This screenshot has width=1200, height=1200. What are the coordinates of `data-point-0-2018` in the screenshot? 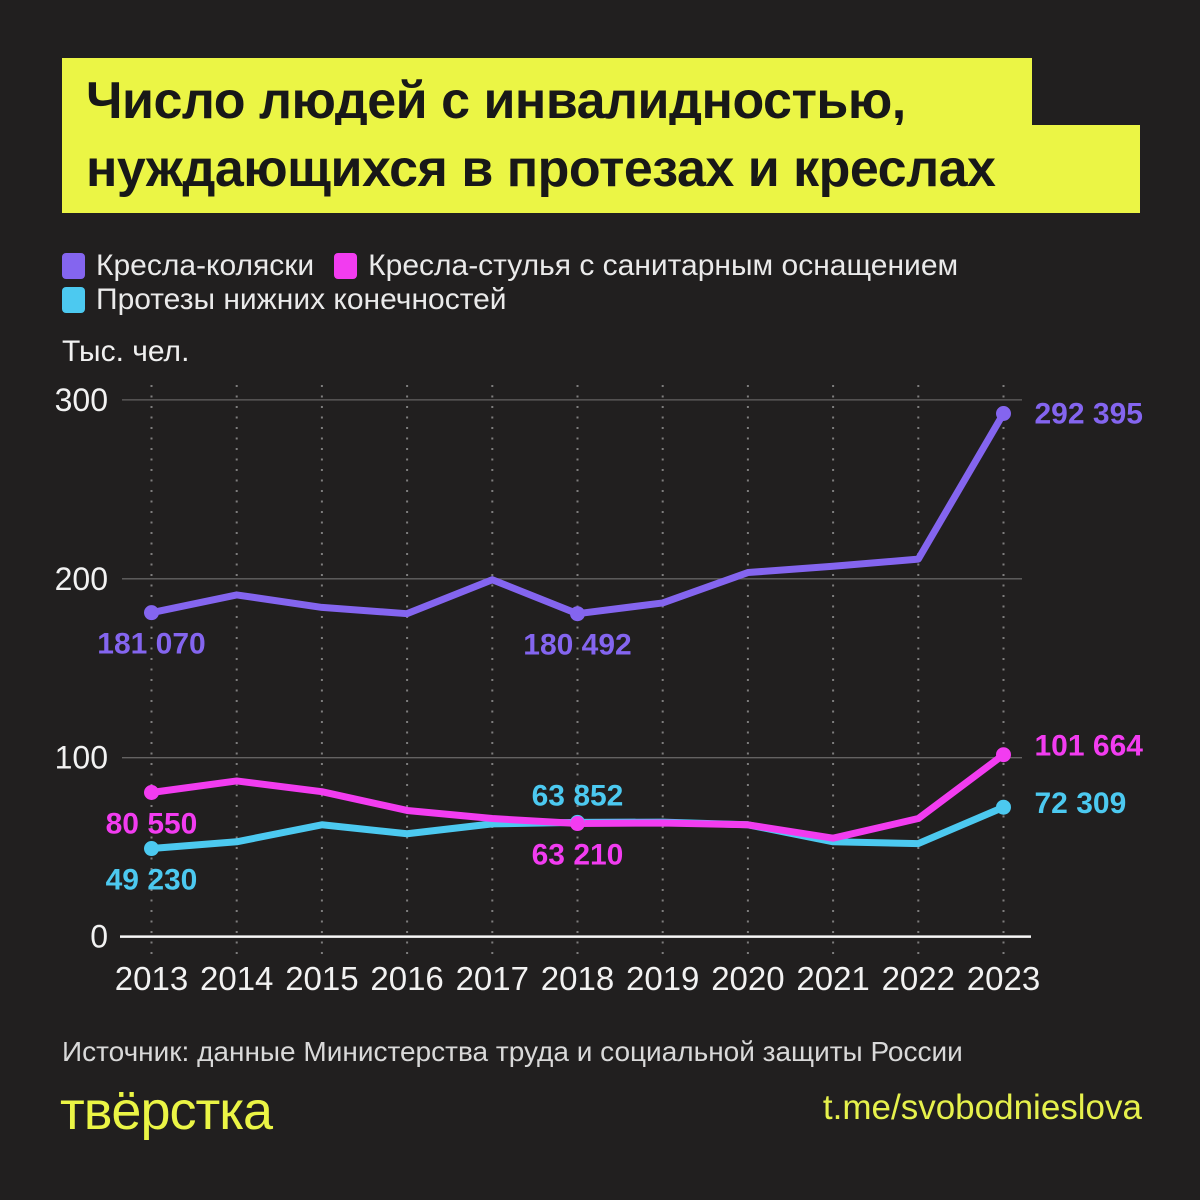 It's located at (577, 614).